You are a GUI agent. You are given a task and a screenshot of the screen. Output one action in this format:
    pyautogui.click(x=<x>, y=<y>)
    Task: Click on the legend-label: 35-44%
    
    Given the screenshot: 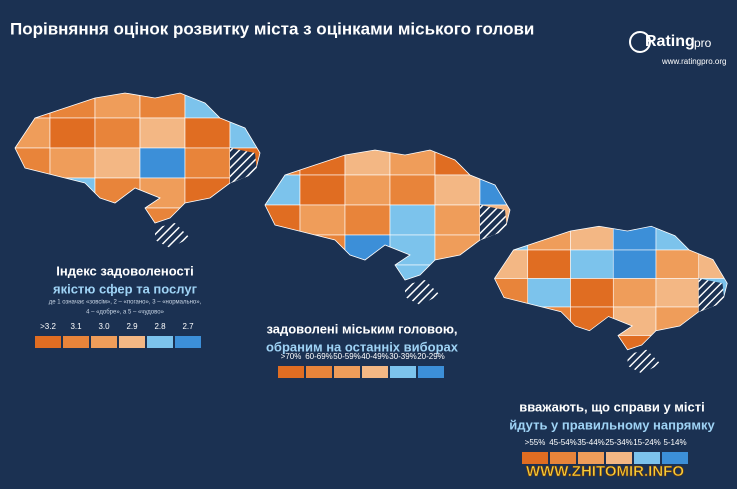 What is the action you would take?
    pyautogui.click(x=591, y=442)
    